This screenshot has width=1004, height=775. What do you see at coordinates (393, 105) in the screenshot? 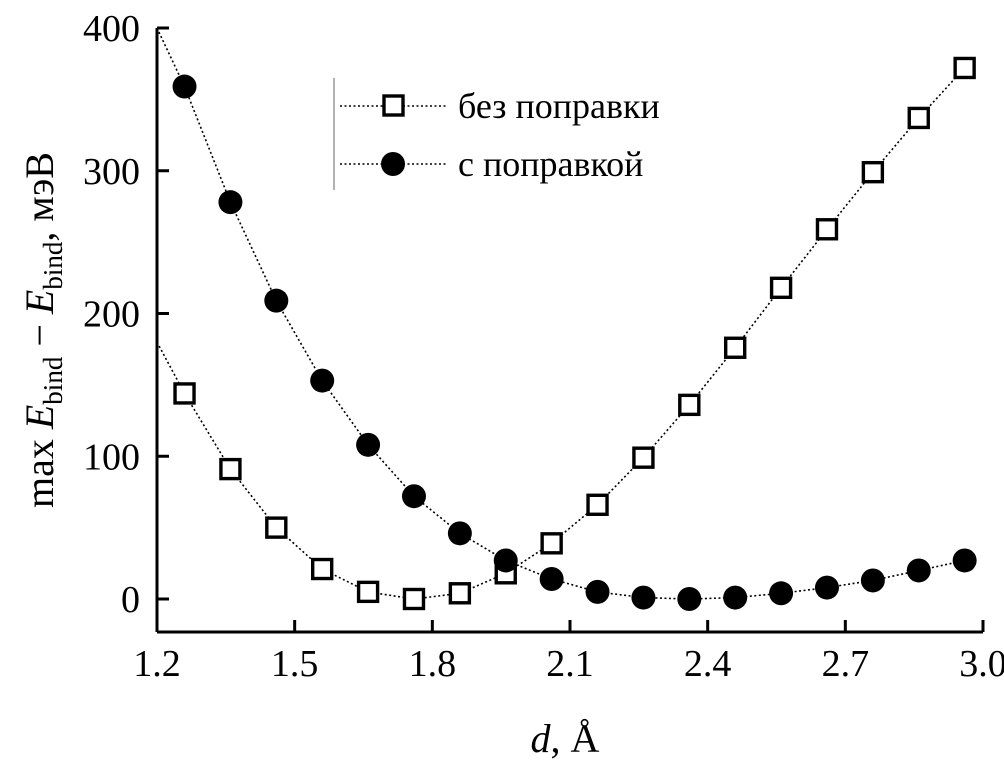
I see `legend-marker-open-square` at bounding box center [393, 105].